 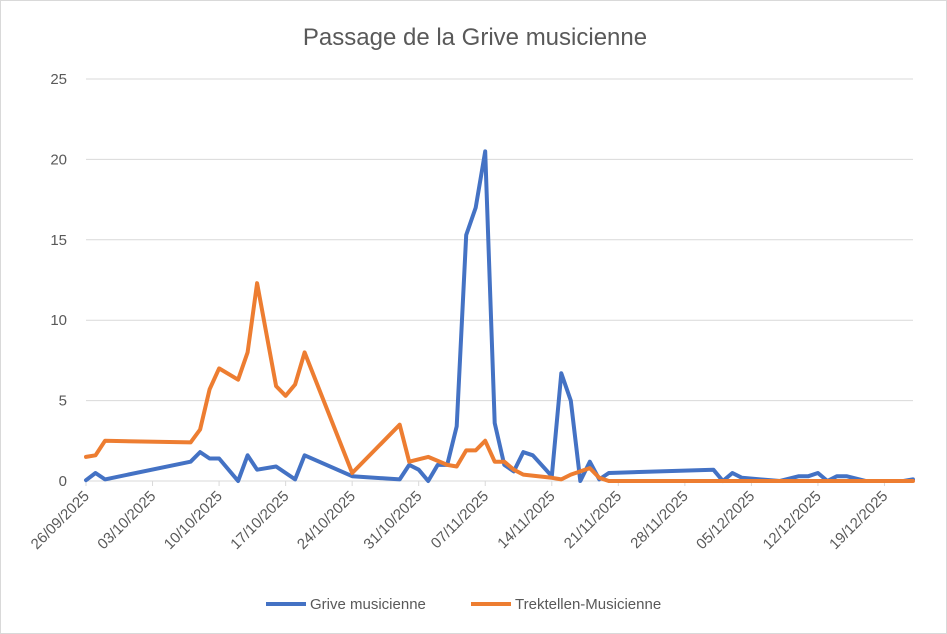 What do you see at coordinates (593, 520) in the screenshot?
I see `x-tick-label: 21/11/2025` at bounding box center [593, 520].